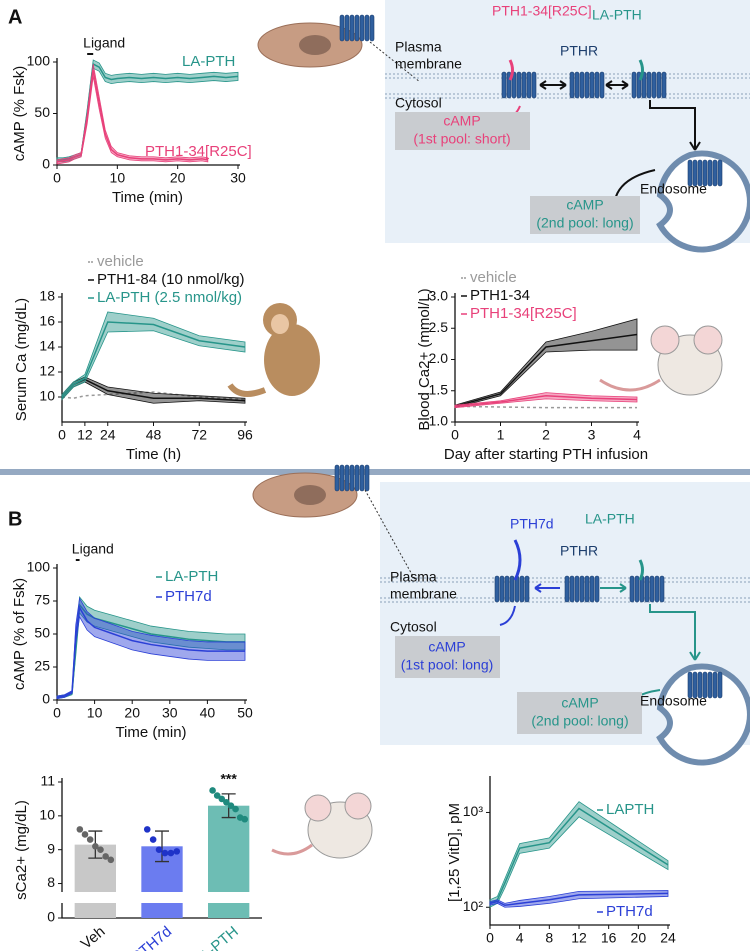 The height and width of the screenshot is (951, 750). I want to click on x-tick-label: 1, so click(501, 435).